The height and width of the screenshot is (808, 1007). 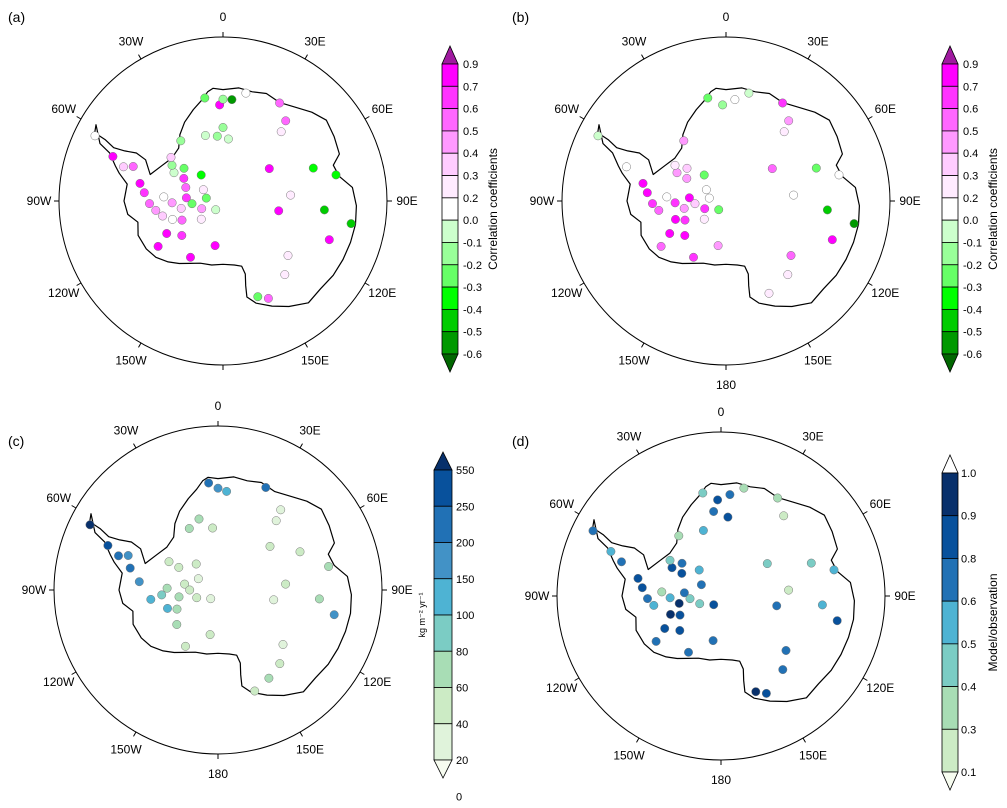 What do you see at coordinates (904, 596) in the screenshot?
I see `lon-label-l90e: 90E` at bounding box center [904, 596].